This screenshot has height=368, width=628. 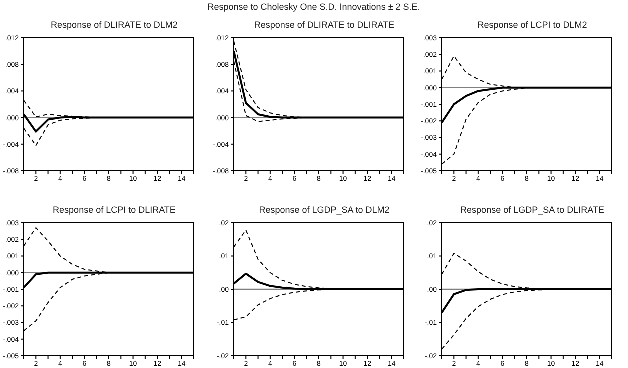 What do you see at coordinates (533, 211) in the screenshot?
I see `chart-title: Response of LGDP_SA to DLIRATE` at bounding box center [533, 211].